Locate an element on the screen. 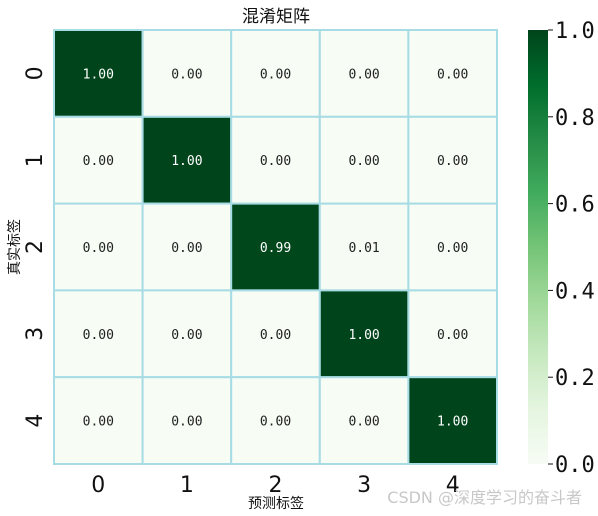  colorbar-tick-label: 0.0 is located at coordinates (575, 465).